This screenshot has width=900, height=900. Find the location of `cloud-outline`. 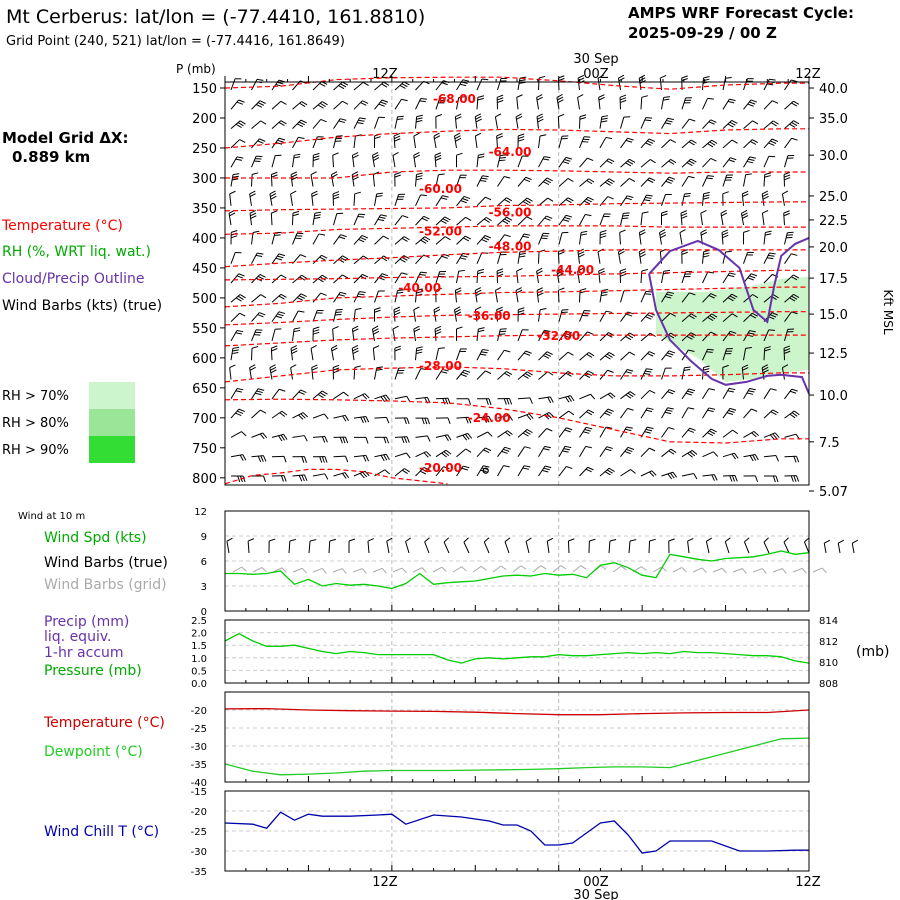

cloud-outline is located at coordinates (729, 280).